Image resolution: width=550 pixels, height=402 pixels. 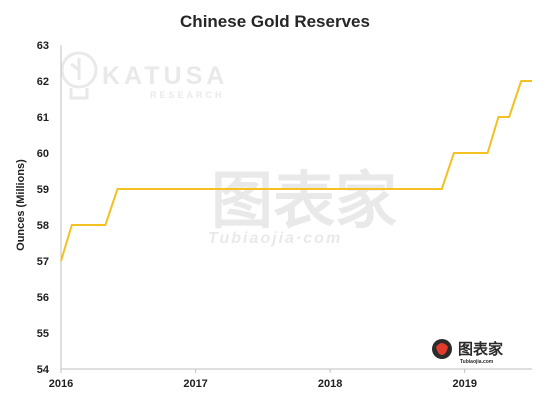 What do you see at coordinates (43, 298) in the screenshot?
I see `y-tick-label-56: 56` at bounding box center [43, 298].